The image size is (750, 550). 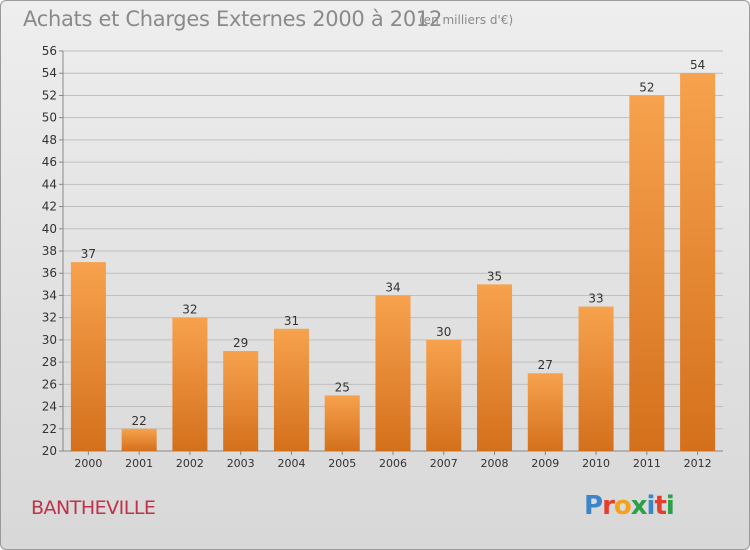 What do you see at coordinates (88, 254) in the screenshot?
I see `data-label: 37` at bounding box center [88, 254].